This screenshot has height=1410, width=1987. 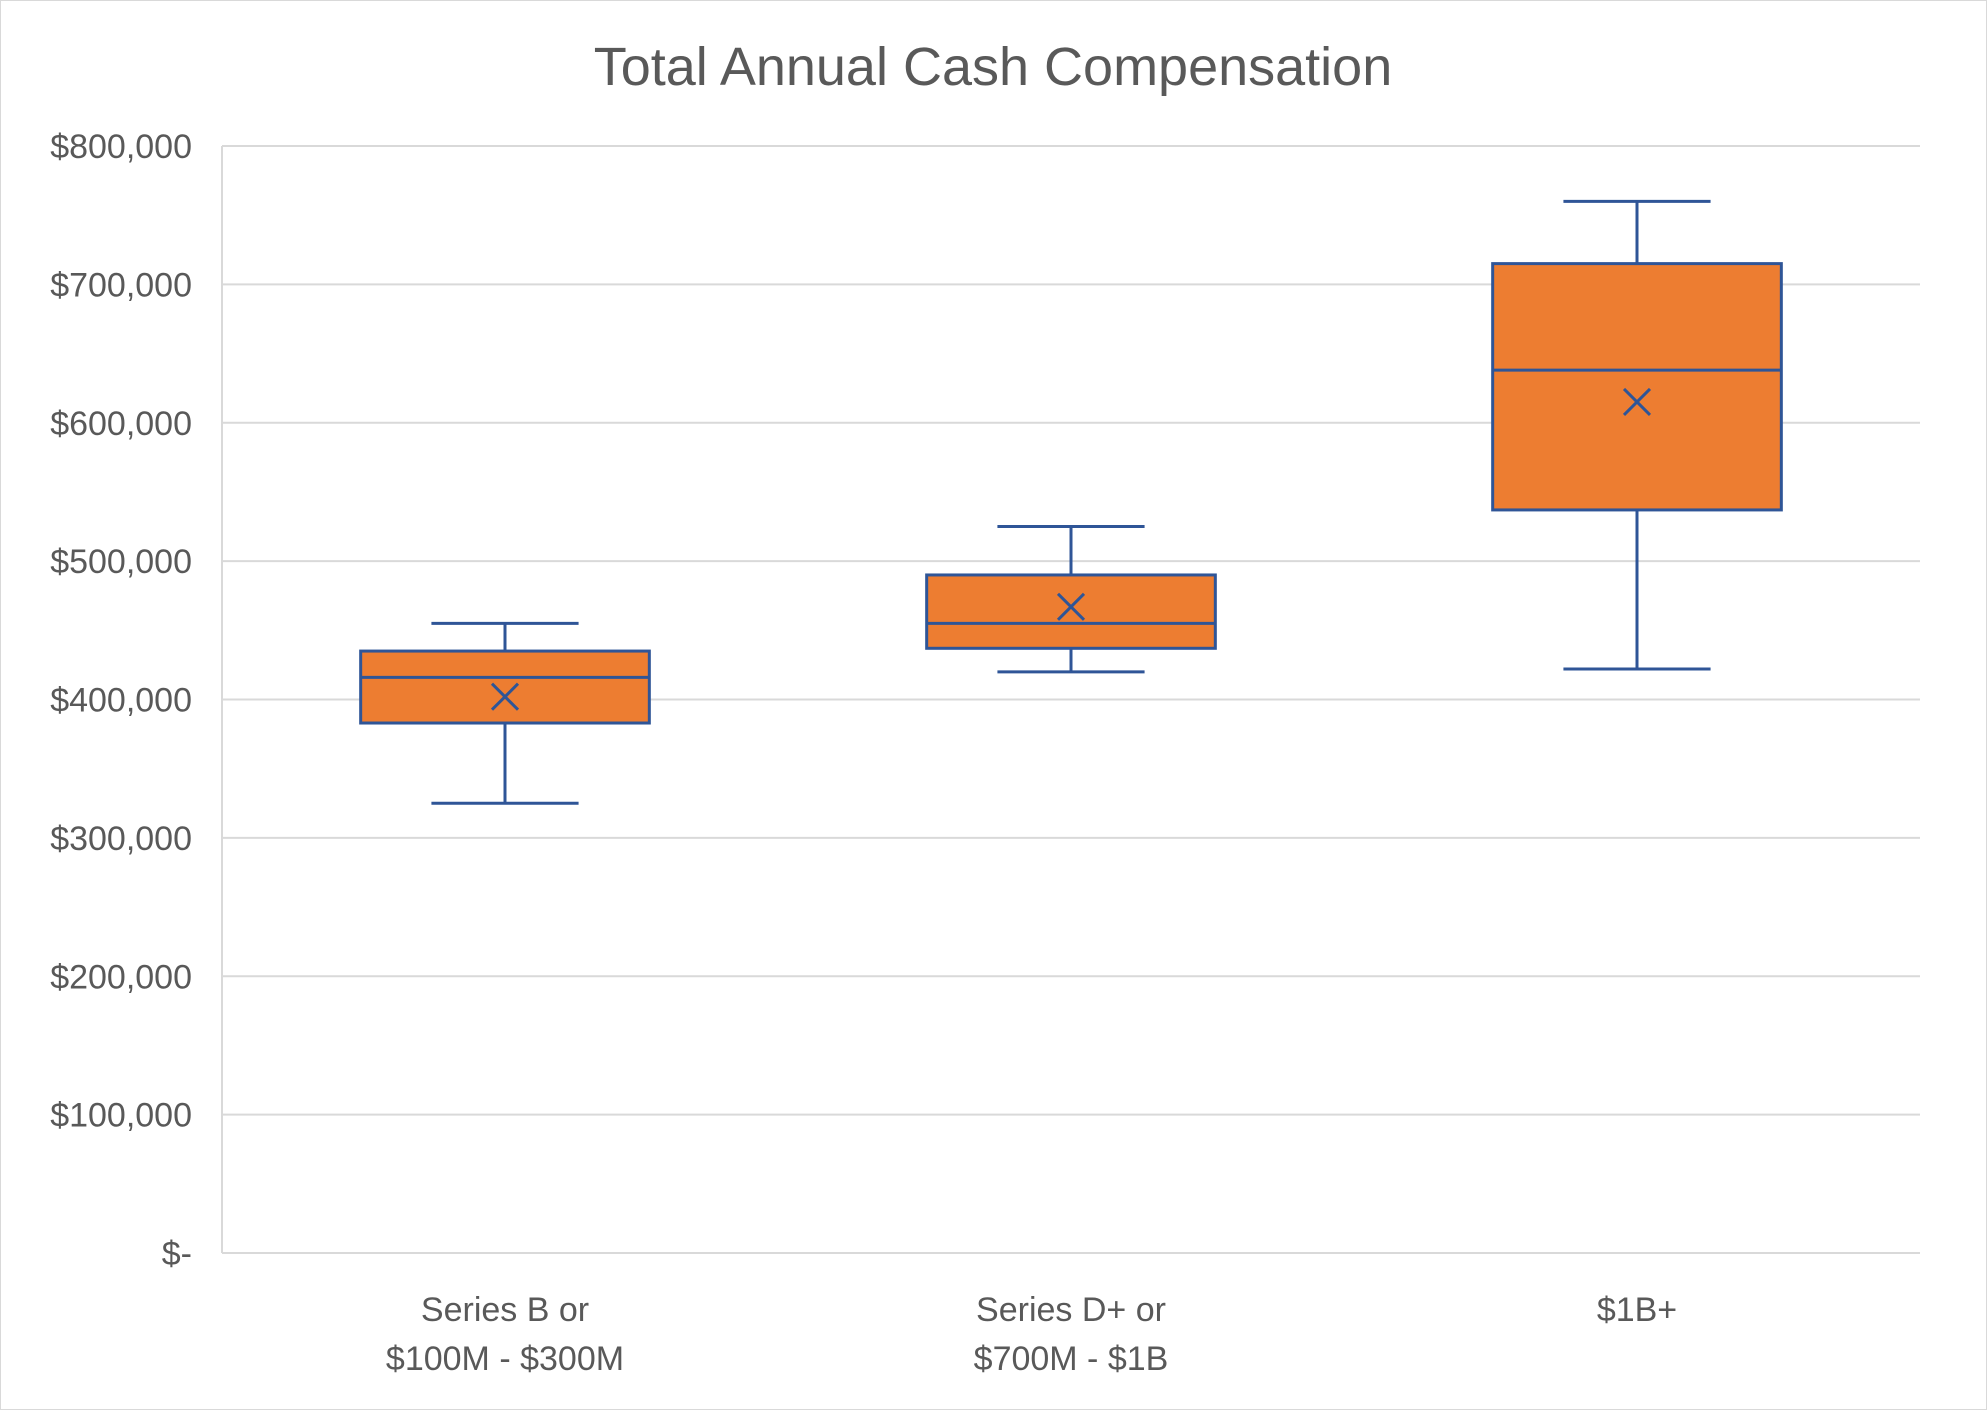 I want to click on category-label-0-line-0: Series B or, so click(x=505, y=1310).